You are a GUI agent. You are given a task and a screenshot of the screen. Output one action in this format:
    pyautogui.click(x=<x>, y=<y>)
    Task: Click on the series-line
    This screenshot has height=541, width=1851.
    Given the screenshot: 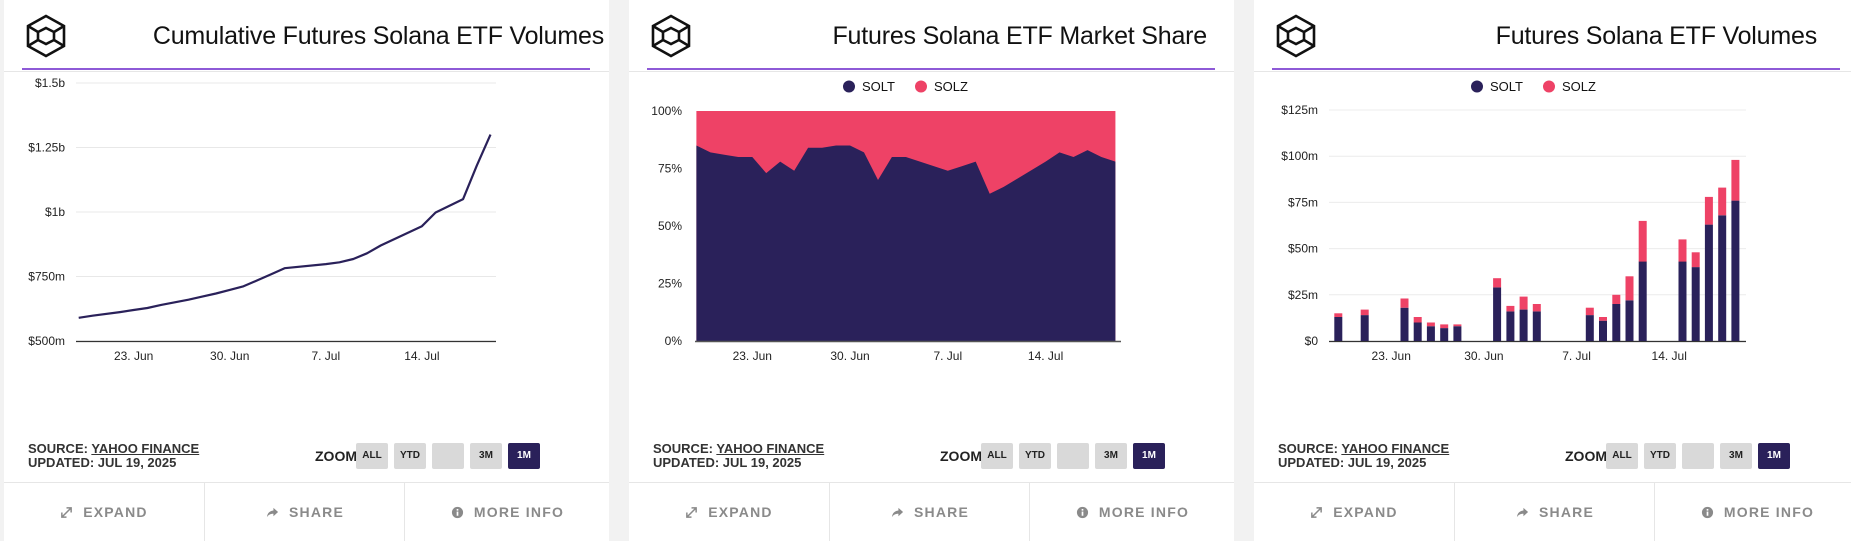 What is the action you would take?
    pyautogui.click(x=285, y=226)
    